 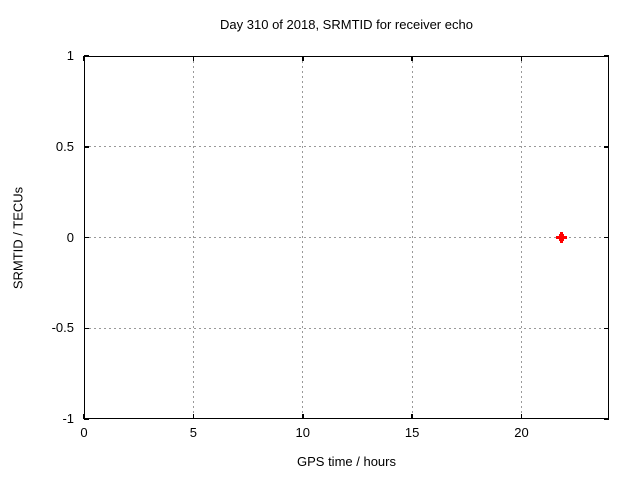 I want to click on x-tick-label: 10, so click(x=302, y=432).